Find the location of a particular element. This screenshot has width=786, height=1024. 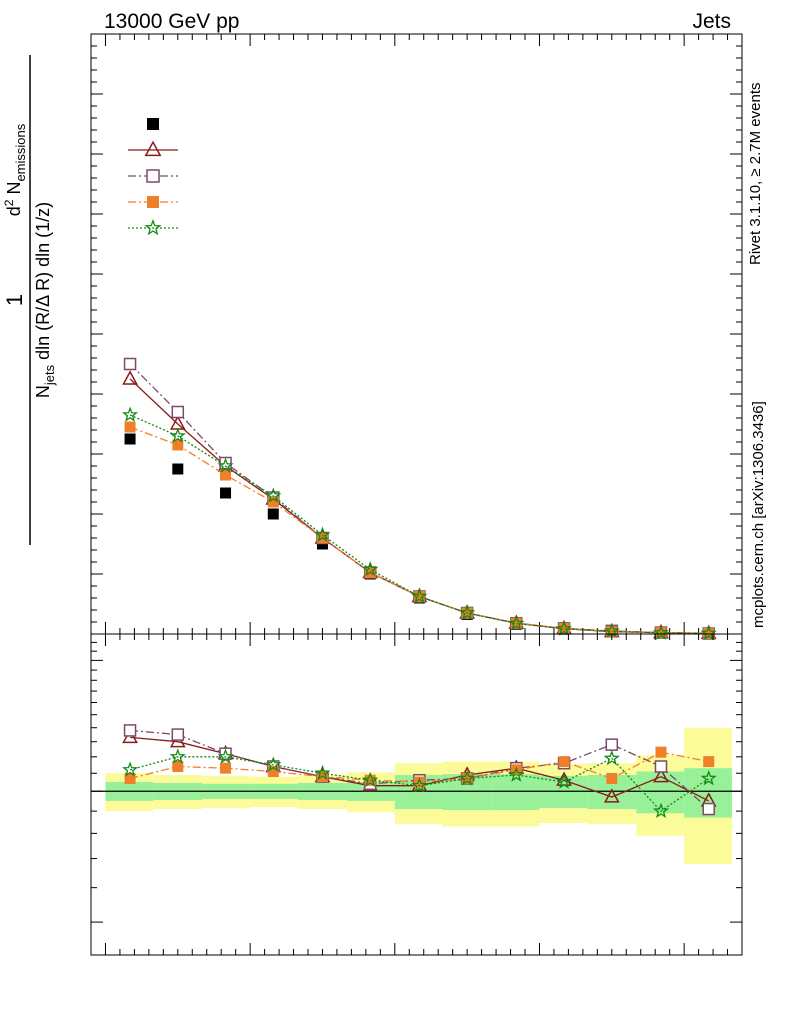

ratio-series-line is located at coordinates (419, 784).